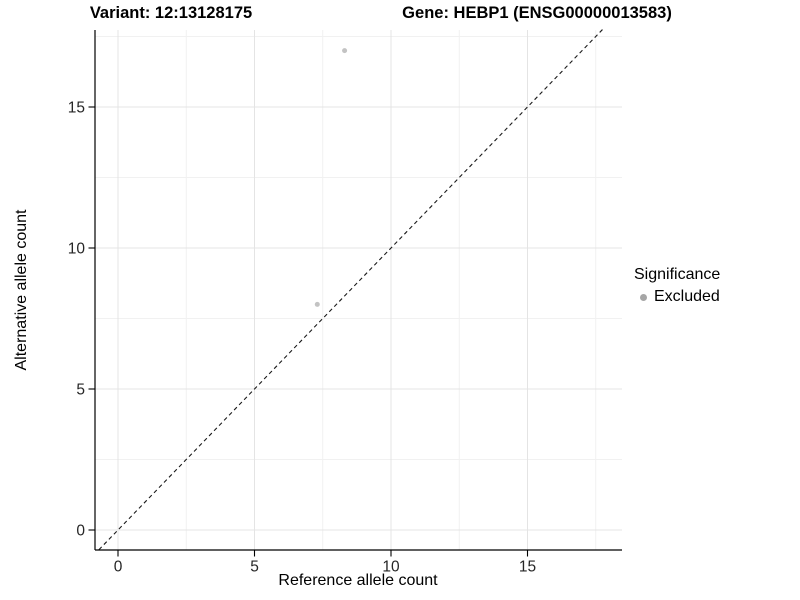 The image size is (800, 600). What do you see at coordinates (677, 286) in the screenshot?
I see `legend: Significance Excluded` at bounding box center [677, 286].